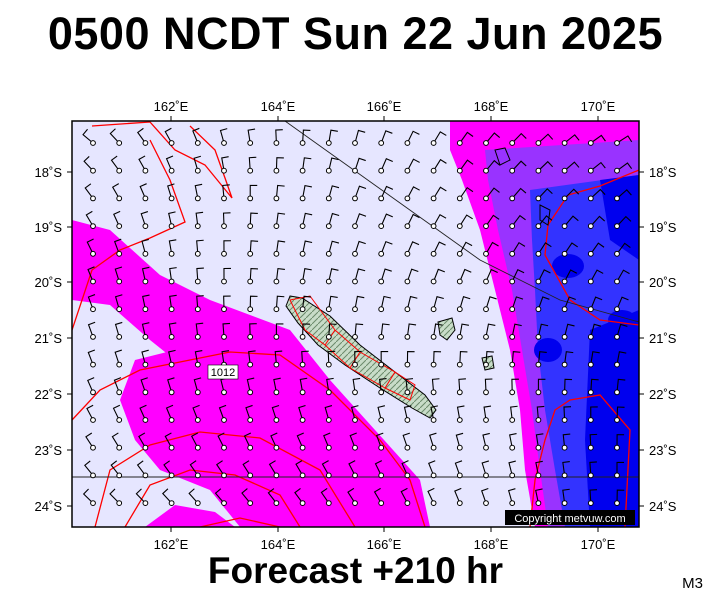  I want to click on lat-label-left: 24˚S, so click(49, 506).